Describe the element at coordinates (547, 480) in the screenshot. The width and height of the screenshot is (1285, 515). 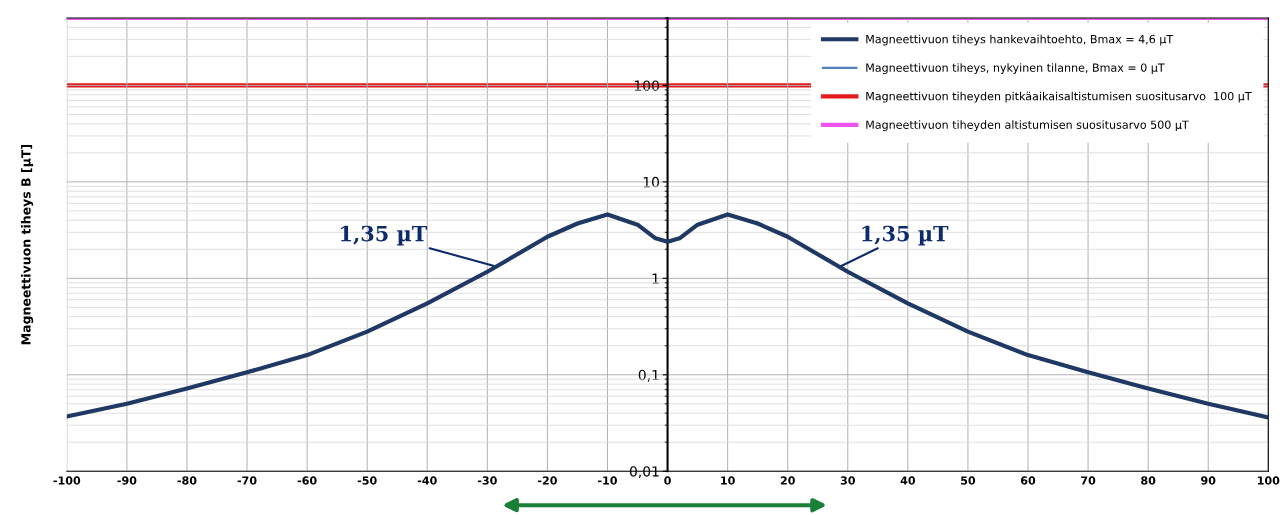
I see `x-tick-label: -20` at that location.